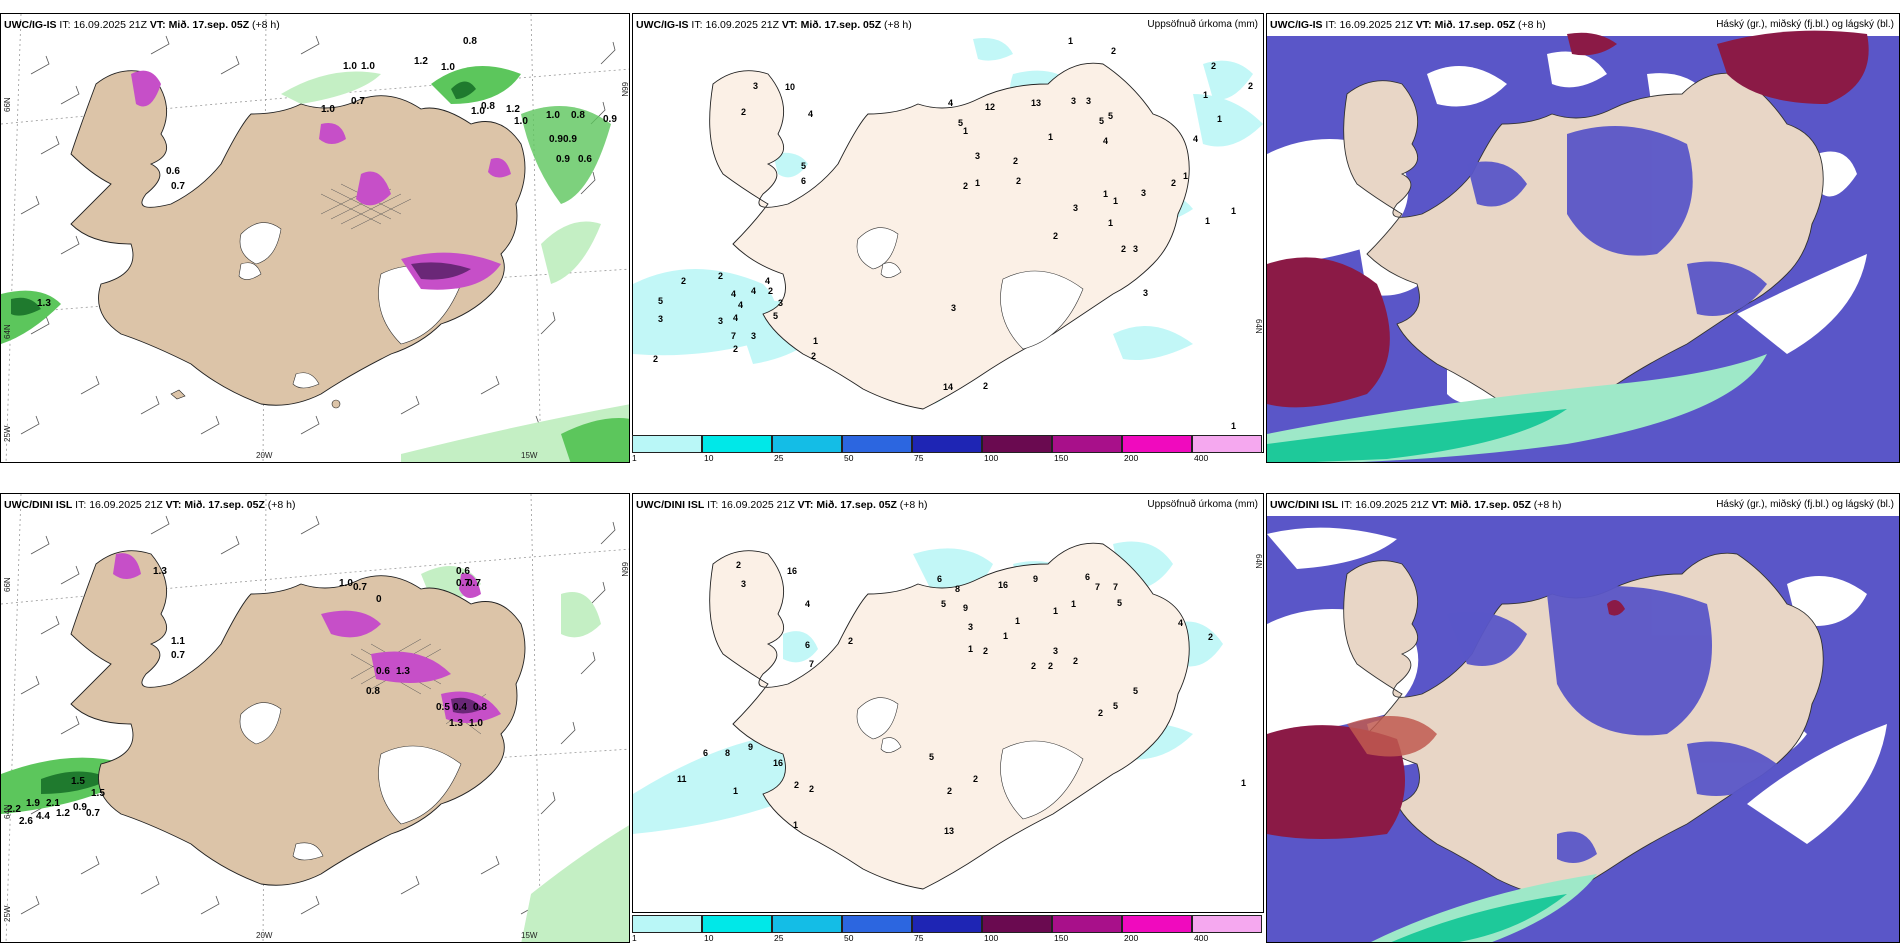  I want to click on value-label: 4.4, so click(43, 816).